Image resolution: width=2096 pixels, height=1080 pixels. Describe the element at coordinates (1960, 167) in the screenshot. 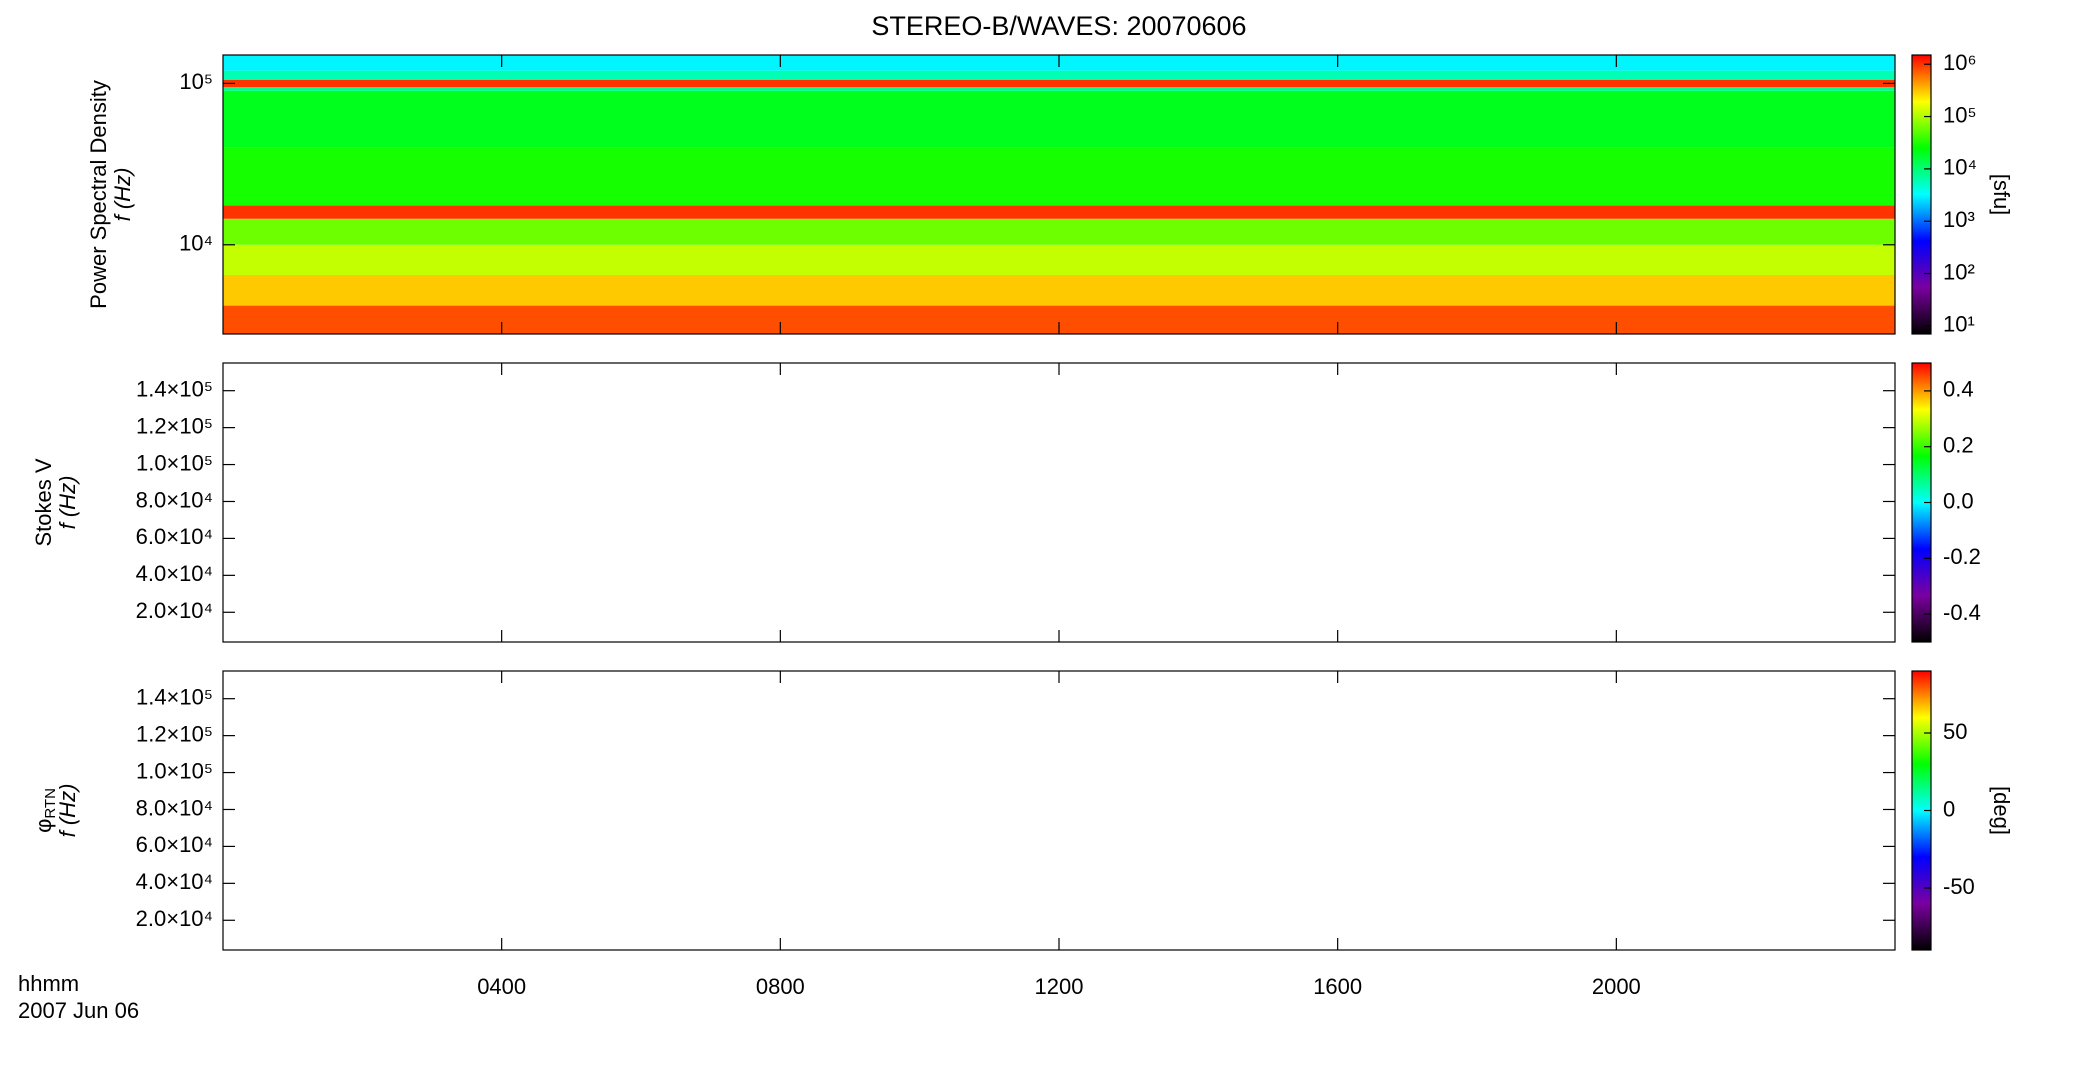

I see `colorbar-tick-label: 10⁴` at that location.